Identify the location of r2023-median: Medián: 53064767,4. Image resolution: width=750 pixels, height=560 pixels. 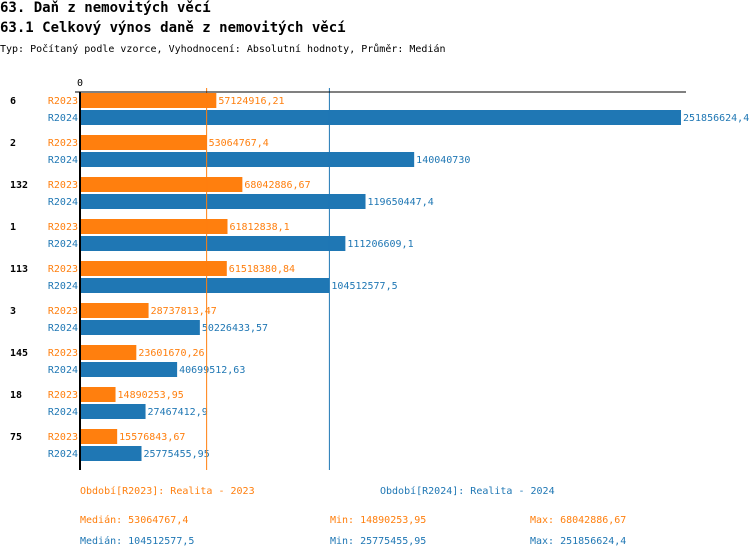
(134, 520).